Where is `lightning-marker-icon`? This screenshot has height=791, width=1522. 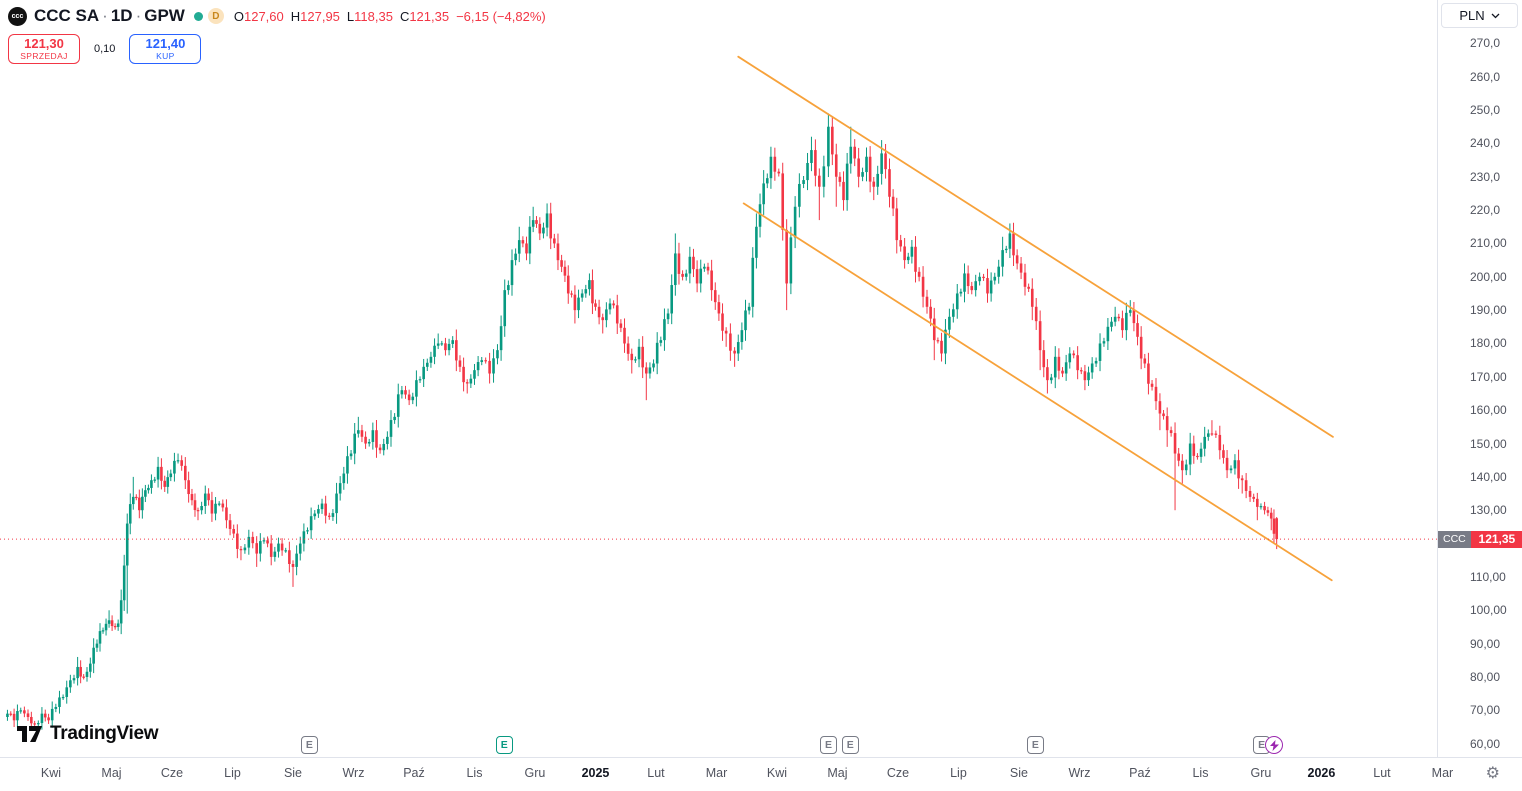
lightning-marker-icon is located at coordinates (1274, 745).